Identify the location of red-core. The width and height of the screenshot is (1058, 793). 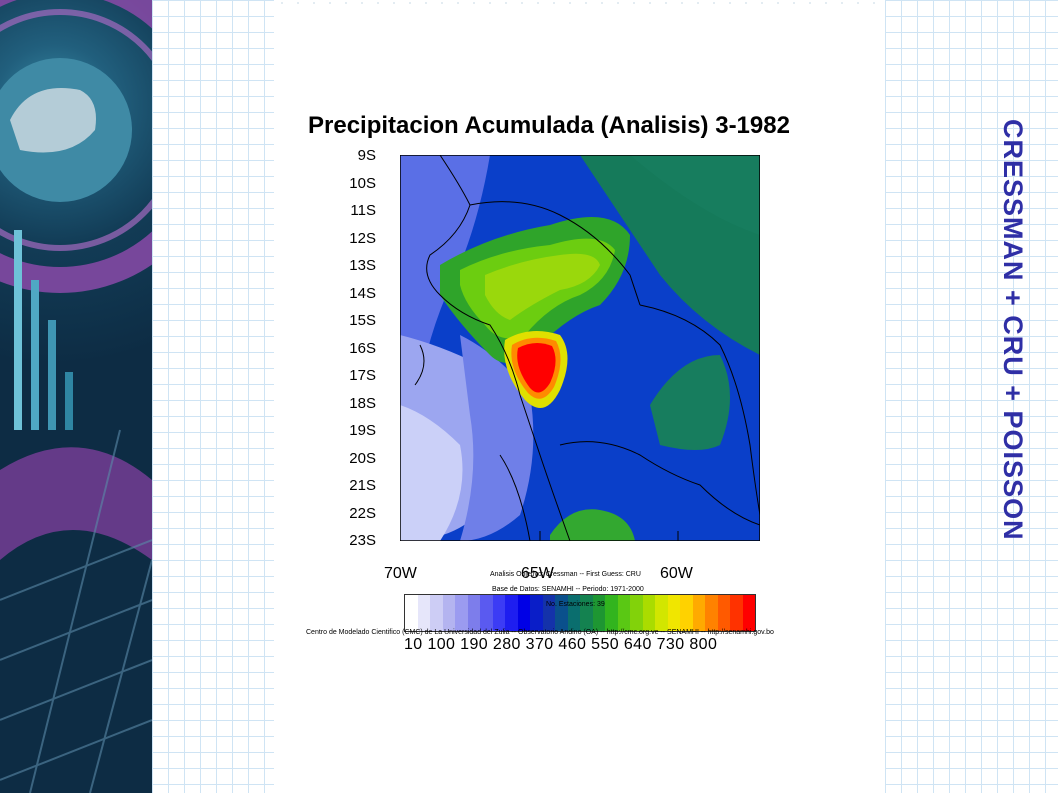
(536, 367).